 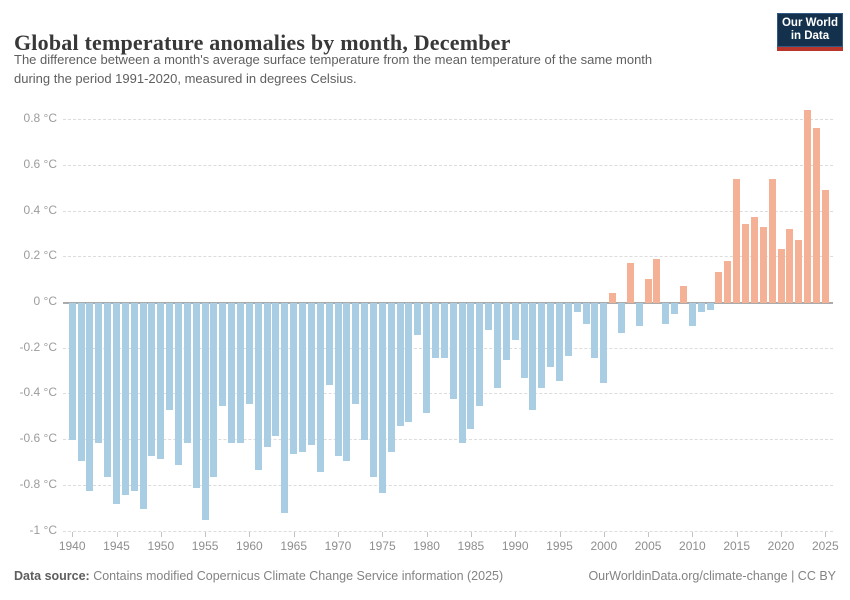 What do you see at coordinates (790, 265) in the screenshot?
I see `bar-2021` at bounding box center [790, 265].